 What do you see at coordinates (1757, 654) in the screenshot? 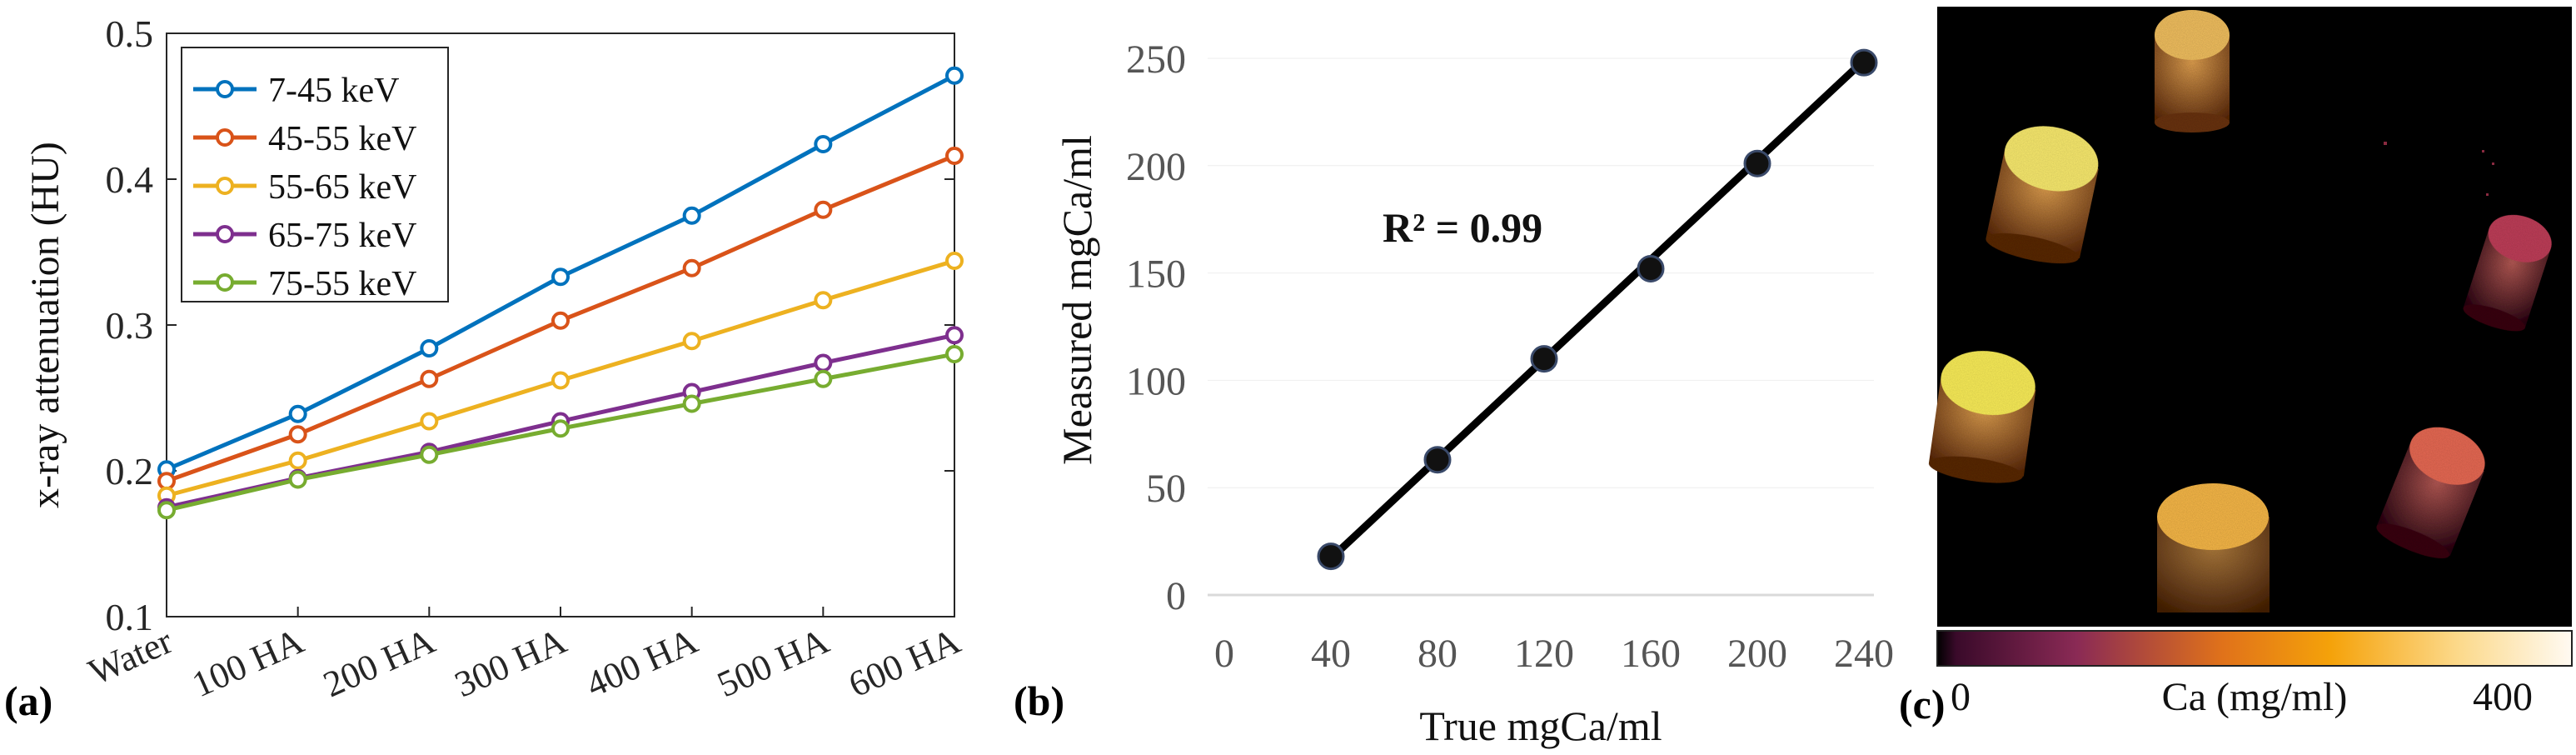
I see `x-tick-label-b: 200` at bounding box center [1757, 654].